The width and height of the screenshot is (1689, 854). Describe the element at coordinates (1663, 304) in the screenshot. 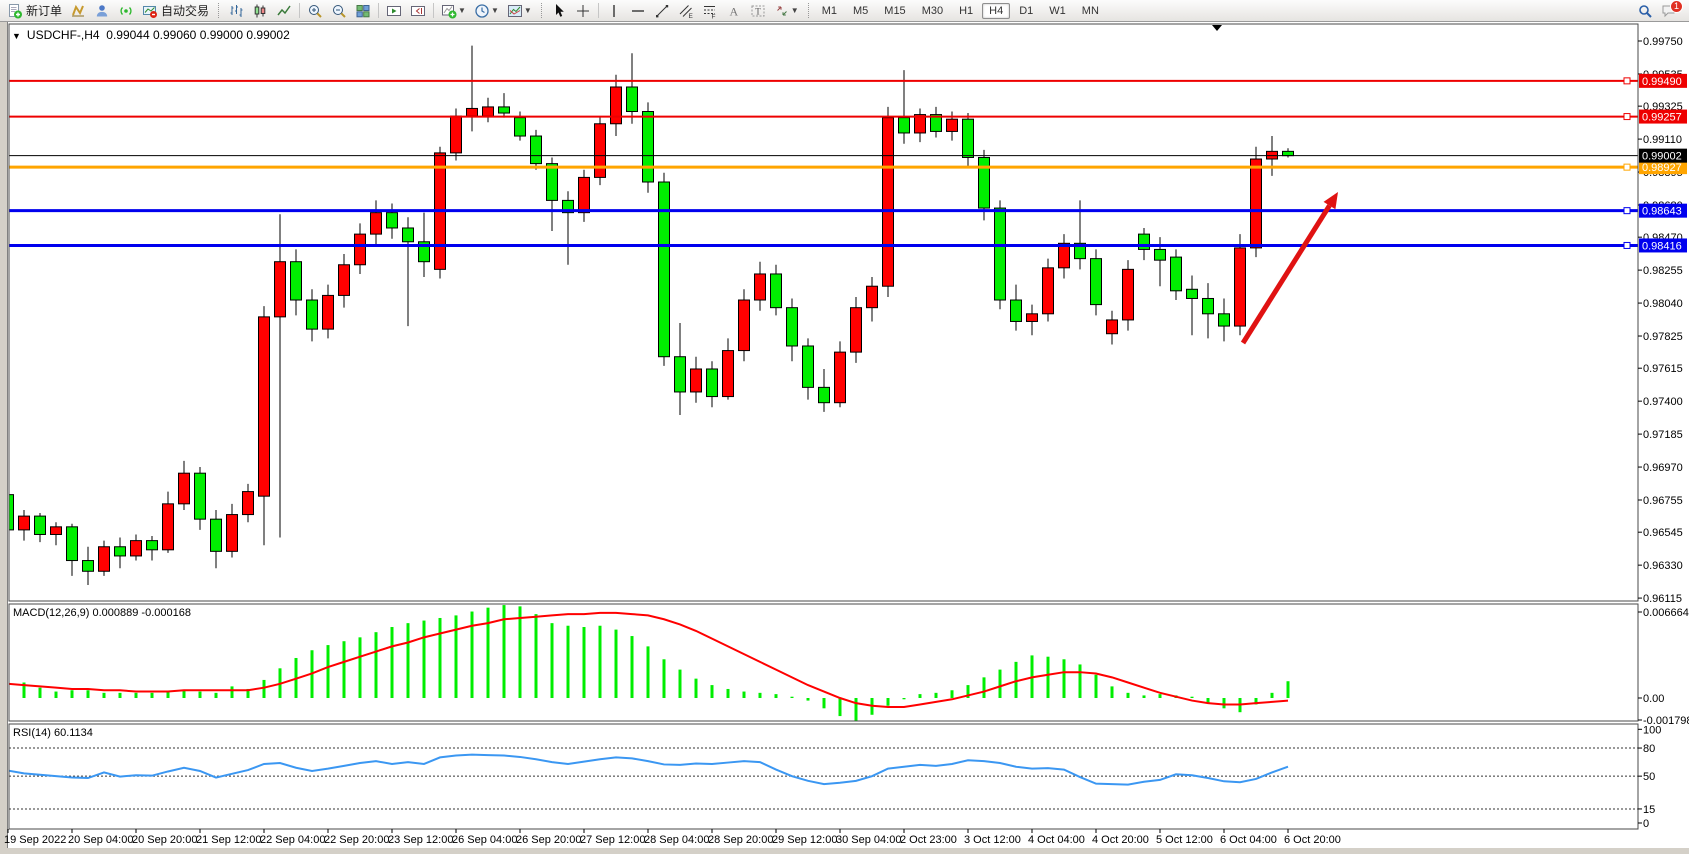

I see `svg-text: 0.98040` at that location.